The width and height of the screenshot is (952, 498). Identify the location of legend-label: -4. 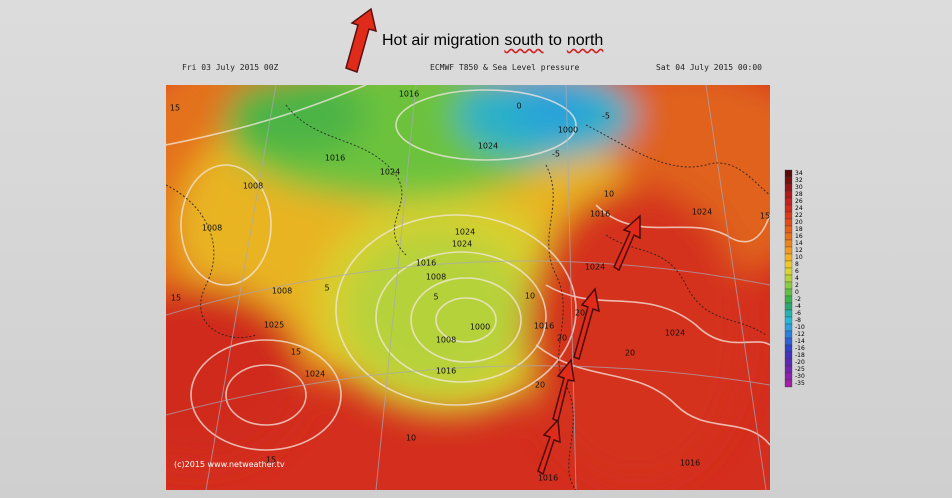
(798, 306).